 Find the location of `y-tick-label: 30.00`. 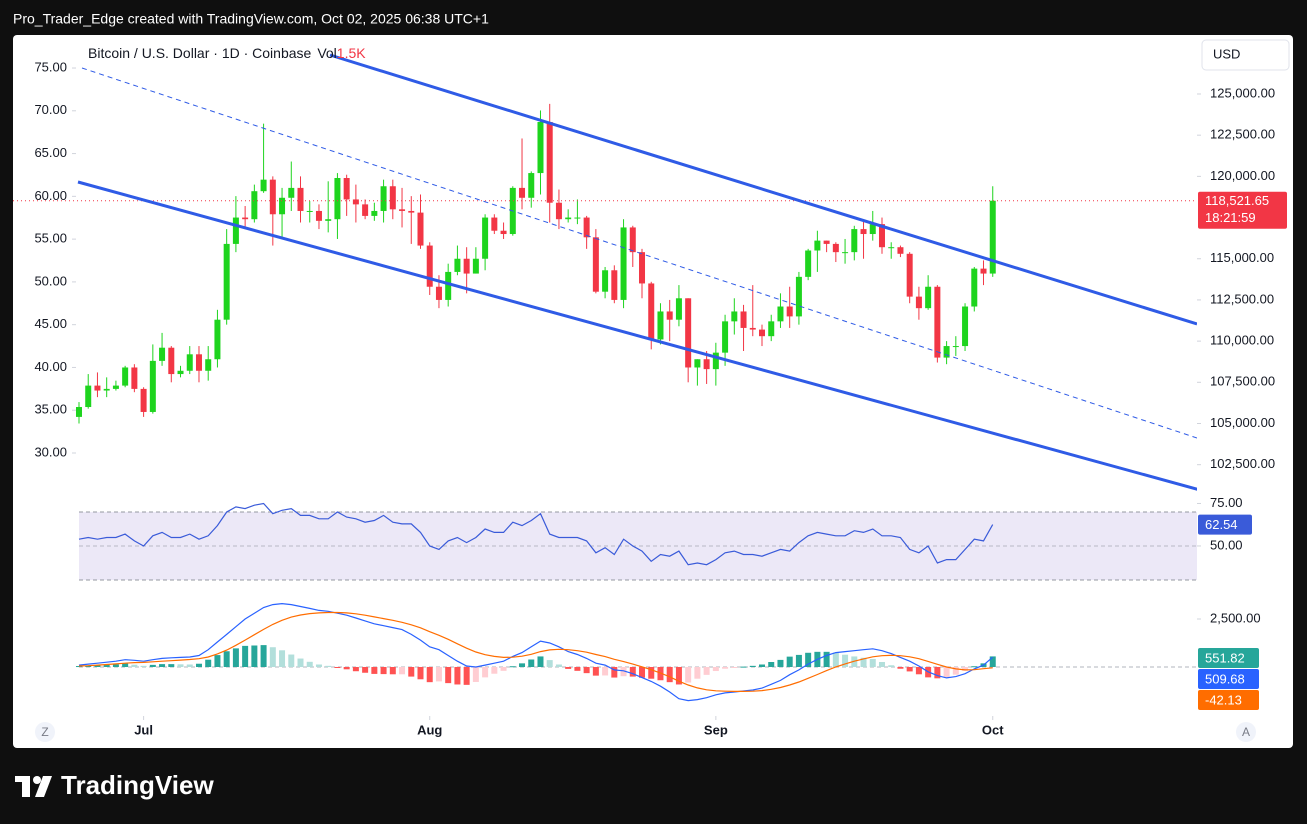

y-tick-label: 30.00 is located at coordinates (50, 451).